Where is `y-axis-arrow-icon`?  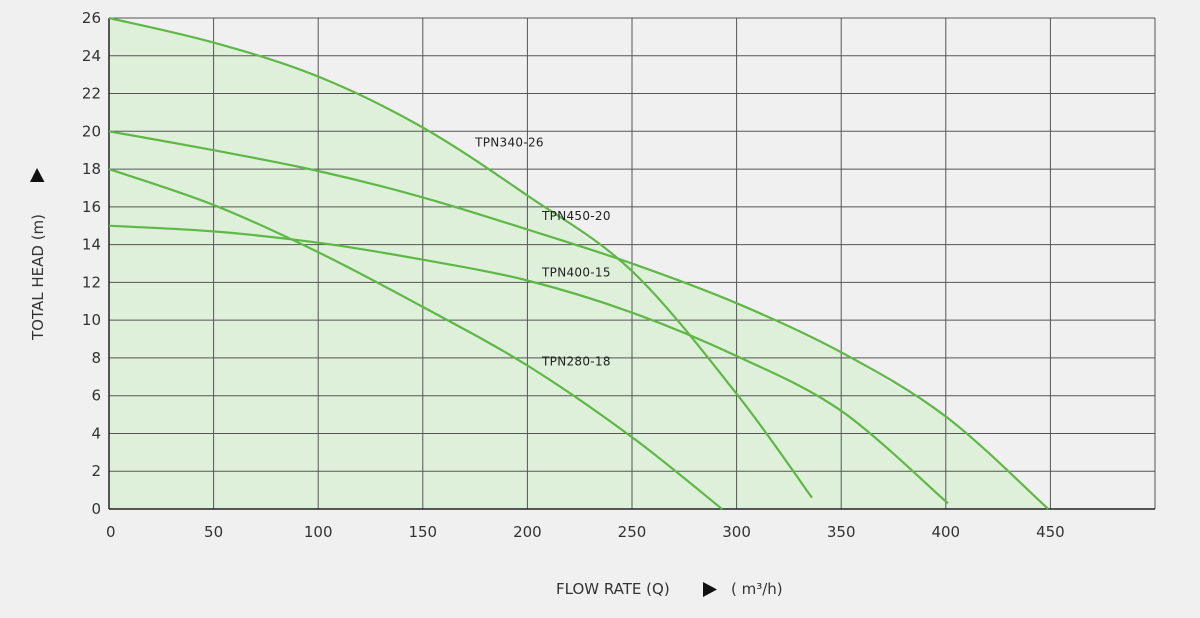
y-axis-arrow-icon is located at coordinates (37, 175).